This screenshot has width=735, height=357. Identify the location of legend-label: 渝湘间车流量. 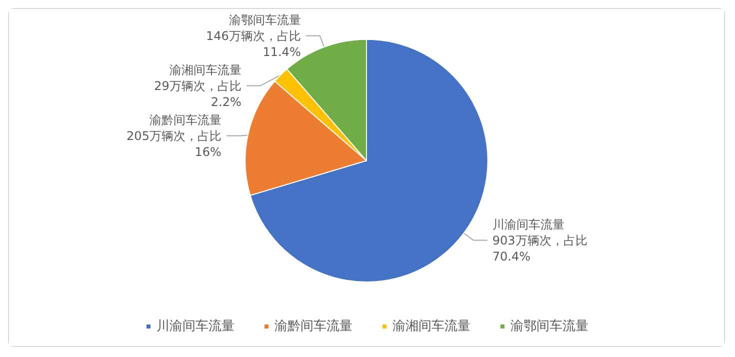
(431, 326).